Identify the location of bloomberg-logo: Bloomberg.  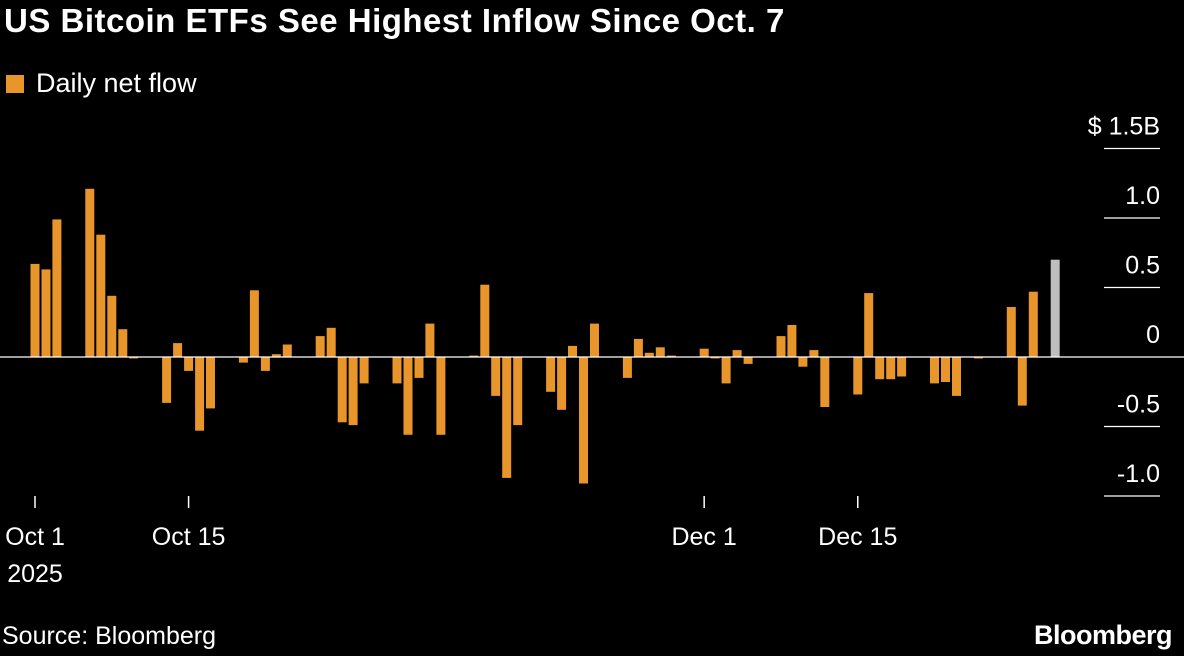
(1103, 635).